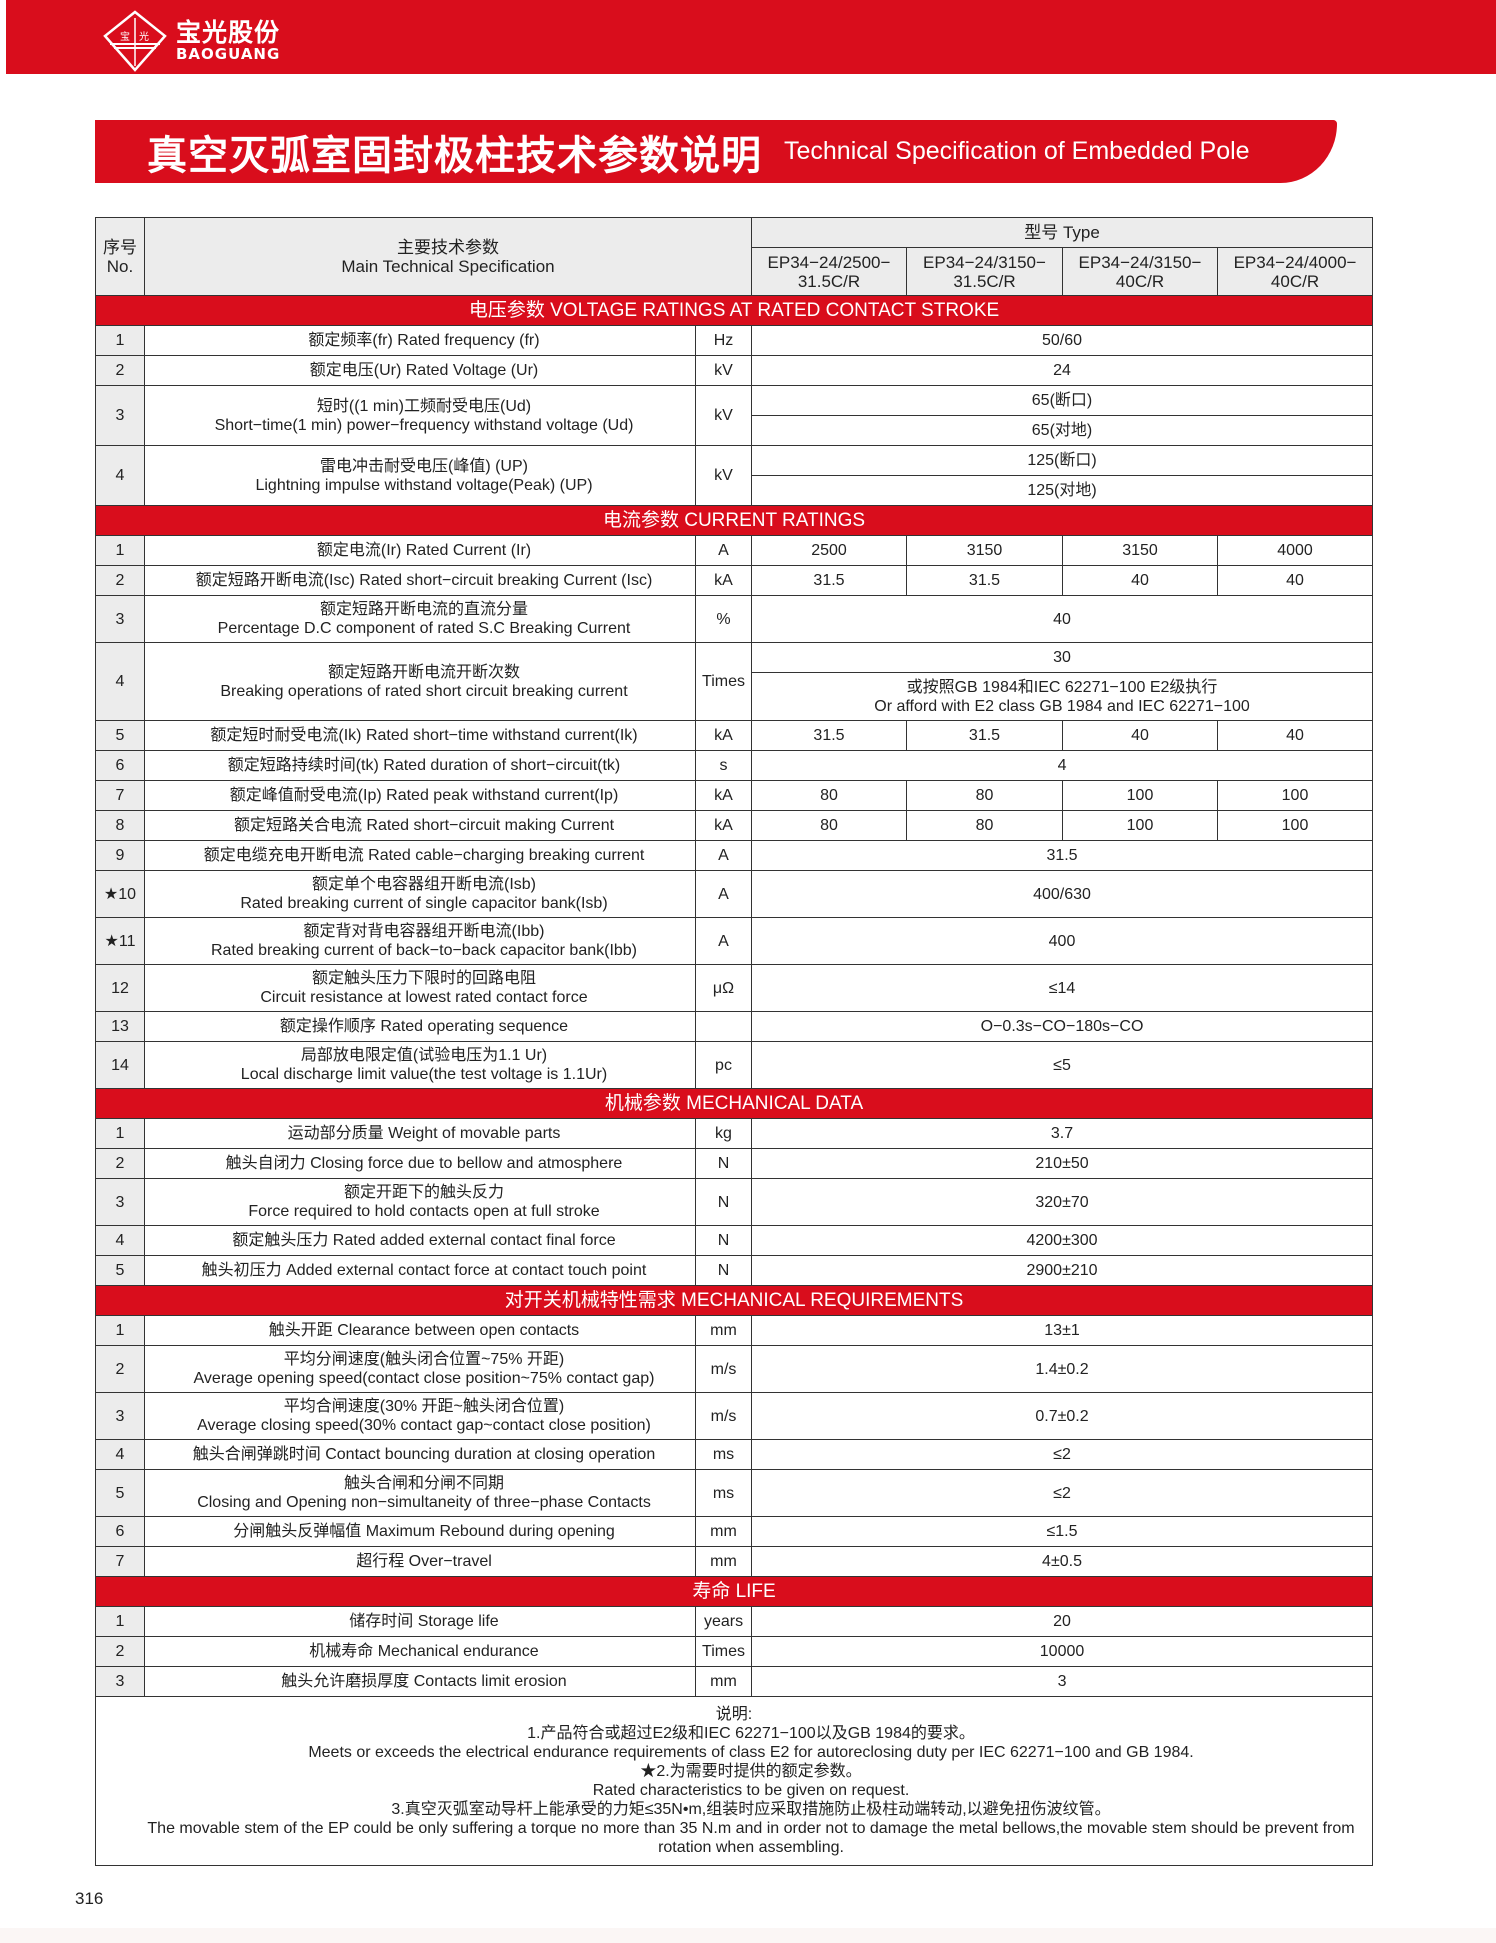 Image resolution: width=1496 pixels, height=1943 pixels. What do you see at coordinates (1062, 1561) in the screenshot?
I see `row-value: 4±0.5` at bounding box center [1062, 1561].